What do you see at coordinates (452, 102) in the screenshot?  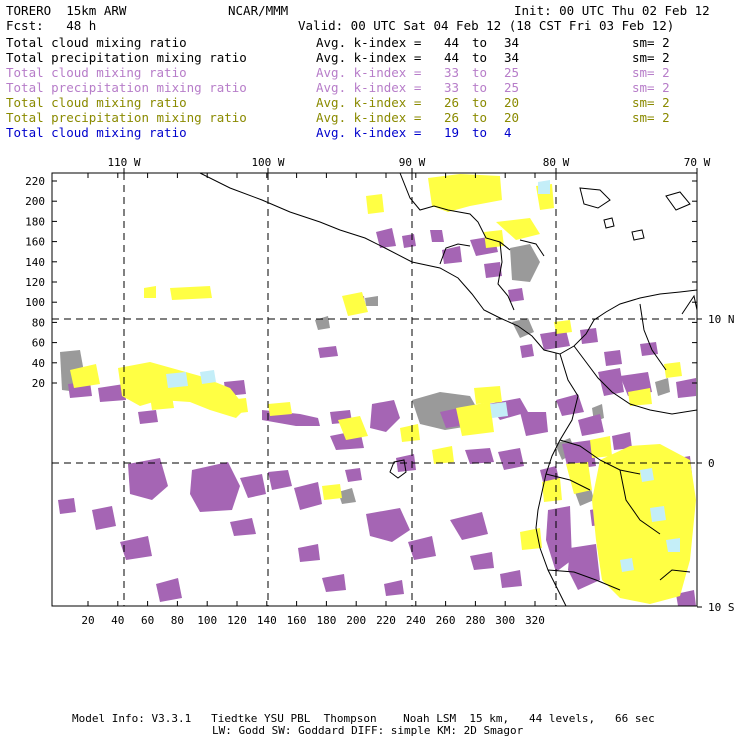 I see `legend-k-from-4: 26` at bounding box center [452, 102].